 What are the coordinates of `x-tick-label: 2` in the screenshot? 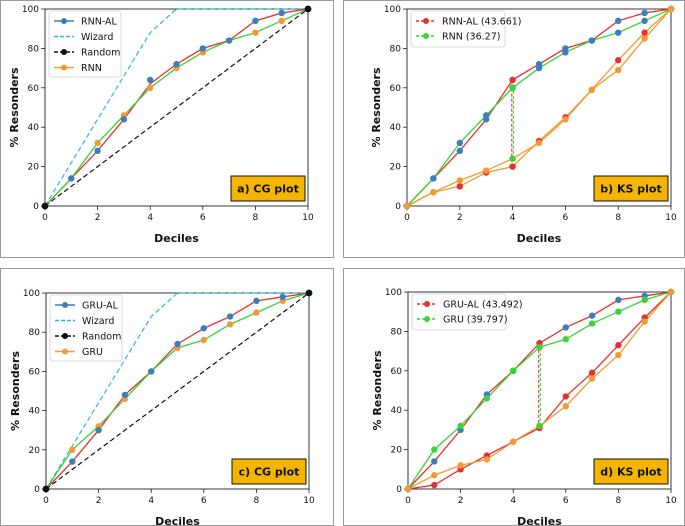 It's located at (460, 218).